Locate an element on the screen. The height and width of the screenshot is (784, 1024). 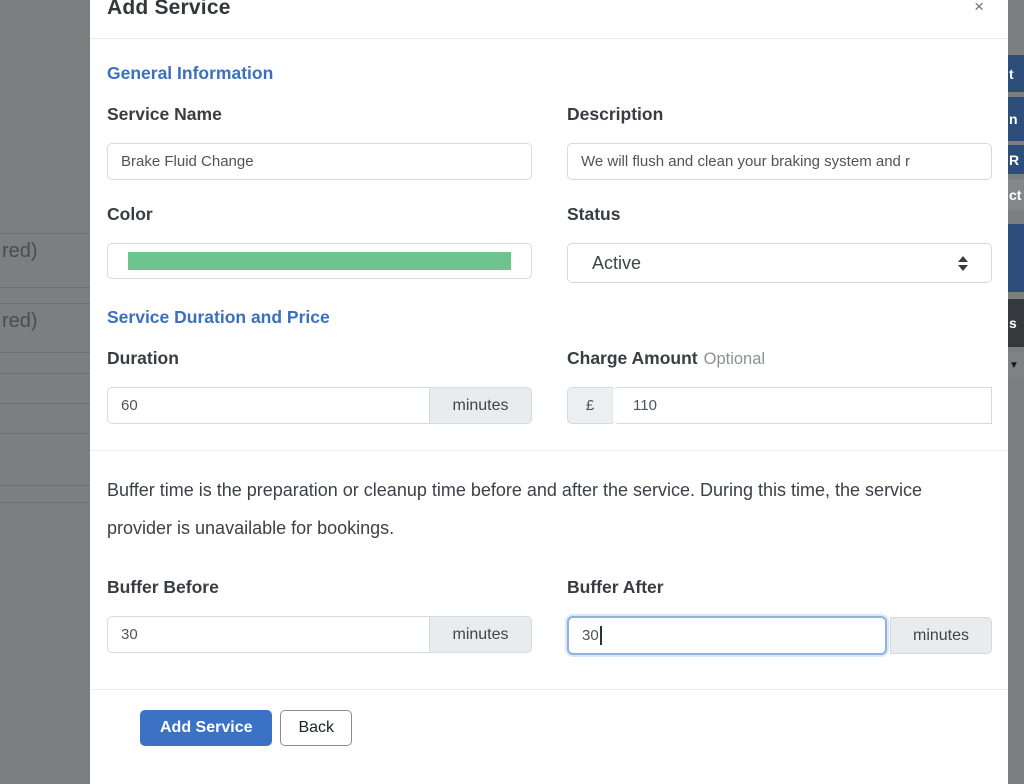
buffer-after-input: 30 is located at coordinates (727, 635).